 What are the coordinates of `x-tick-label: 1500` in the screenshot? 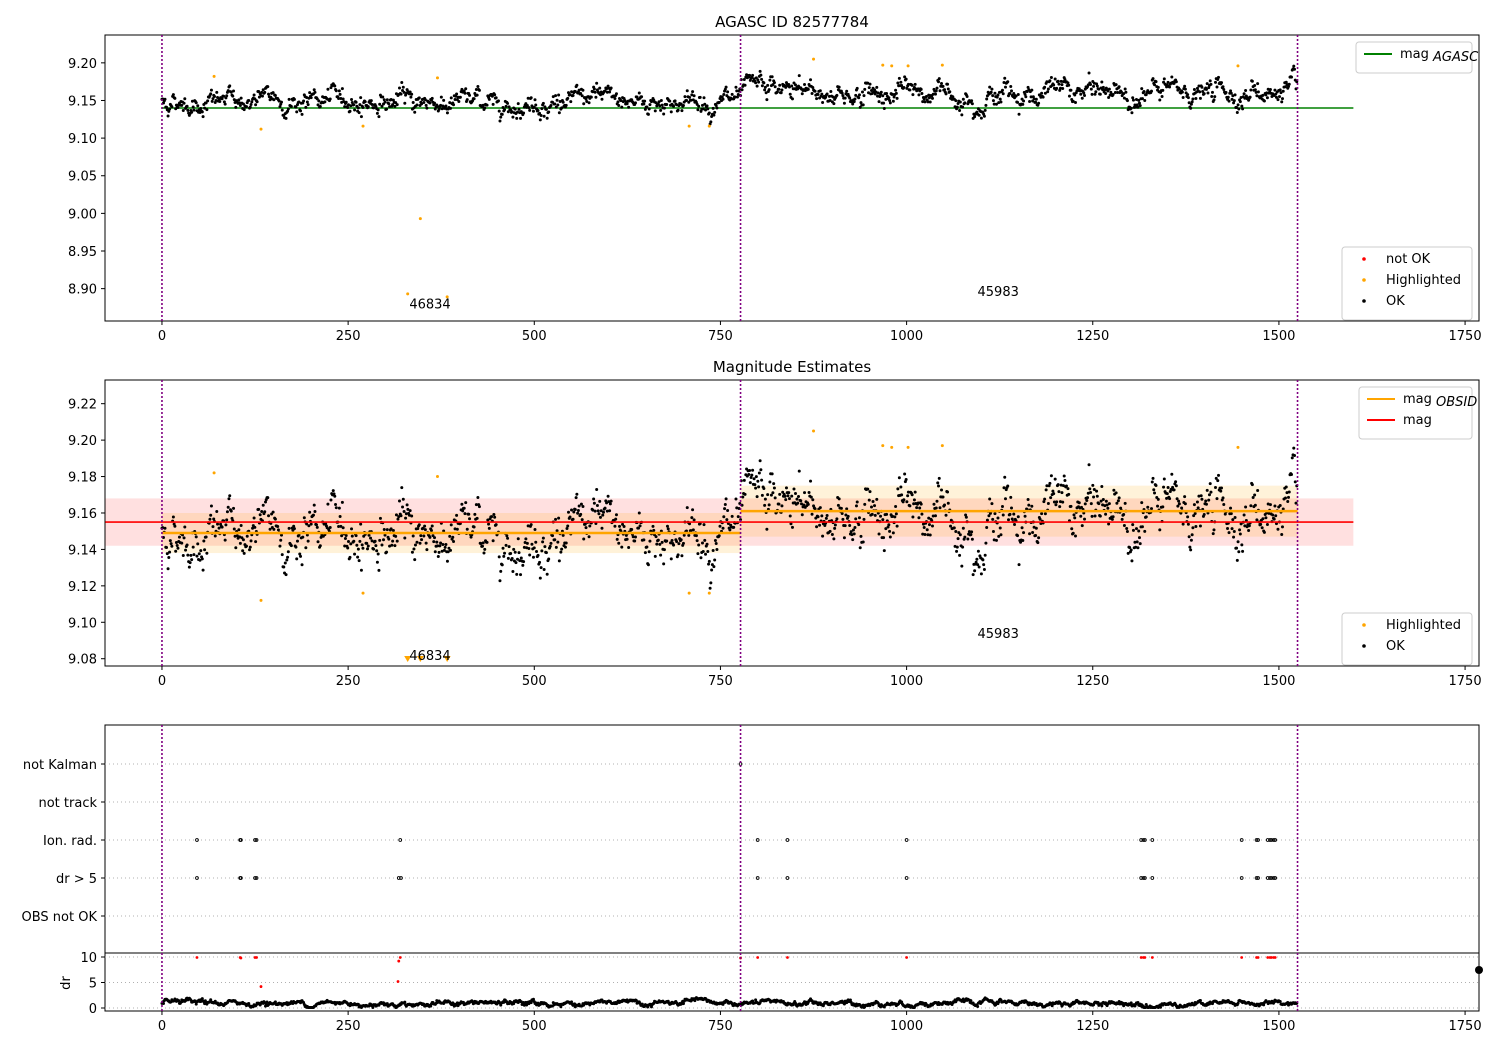 It's located at (1278, 681).